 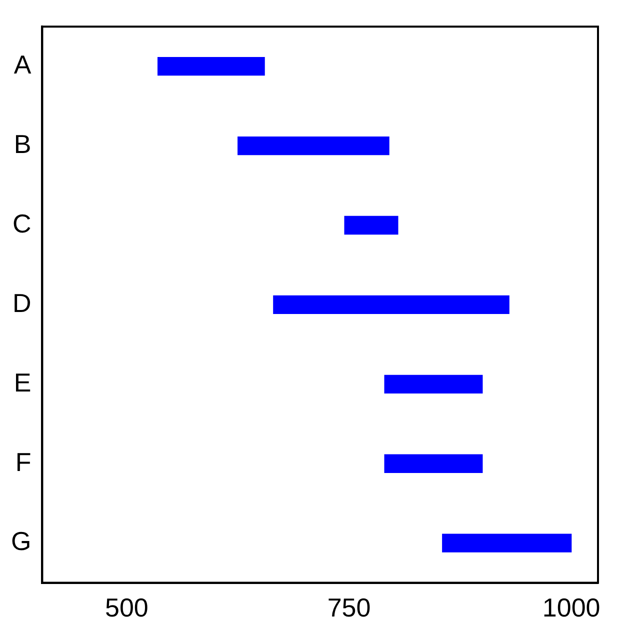 I want to click on y-tick-label: C, so click(x=22, y=223).